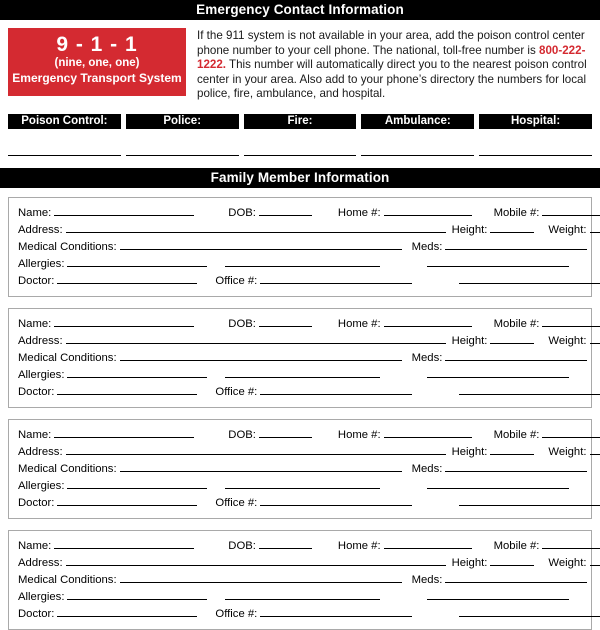  Describe the element at coordinates (300, 10) in the screenshot. I see `section-title-emergency: Emergency Contact Information` at that location.